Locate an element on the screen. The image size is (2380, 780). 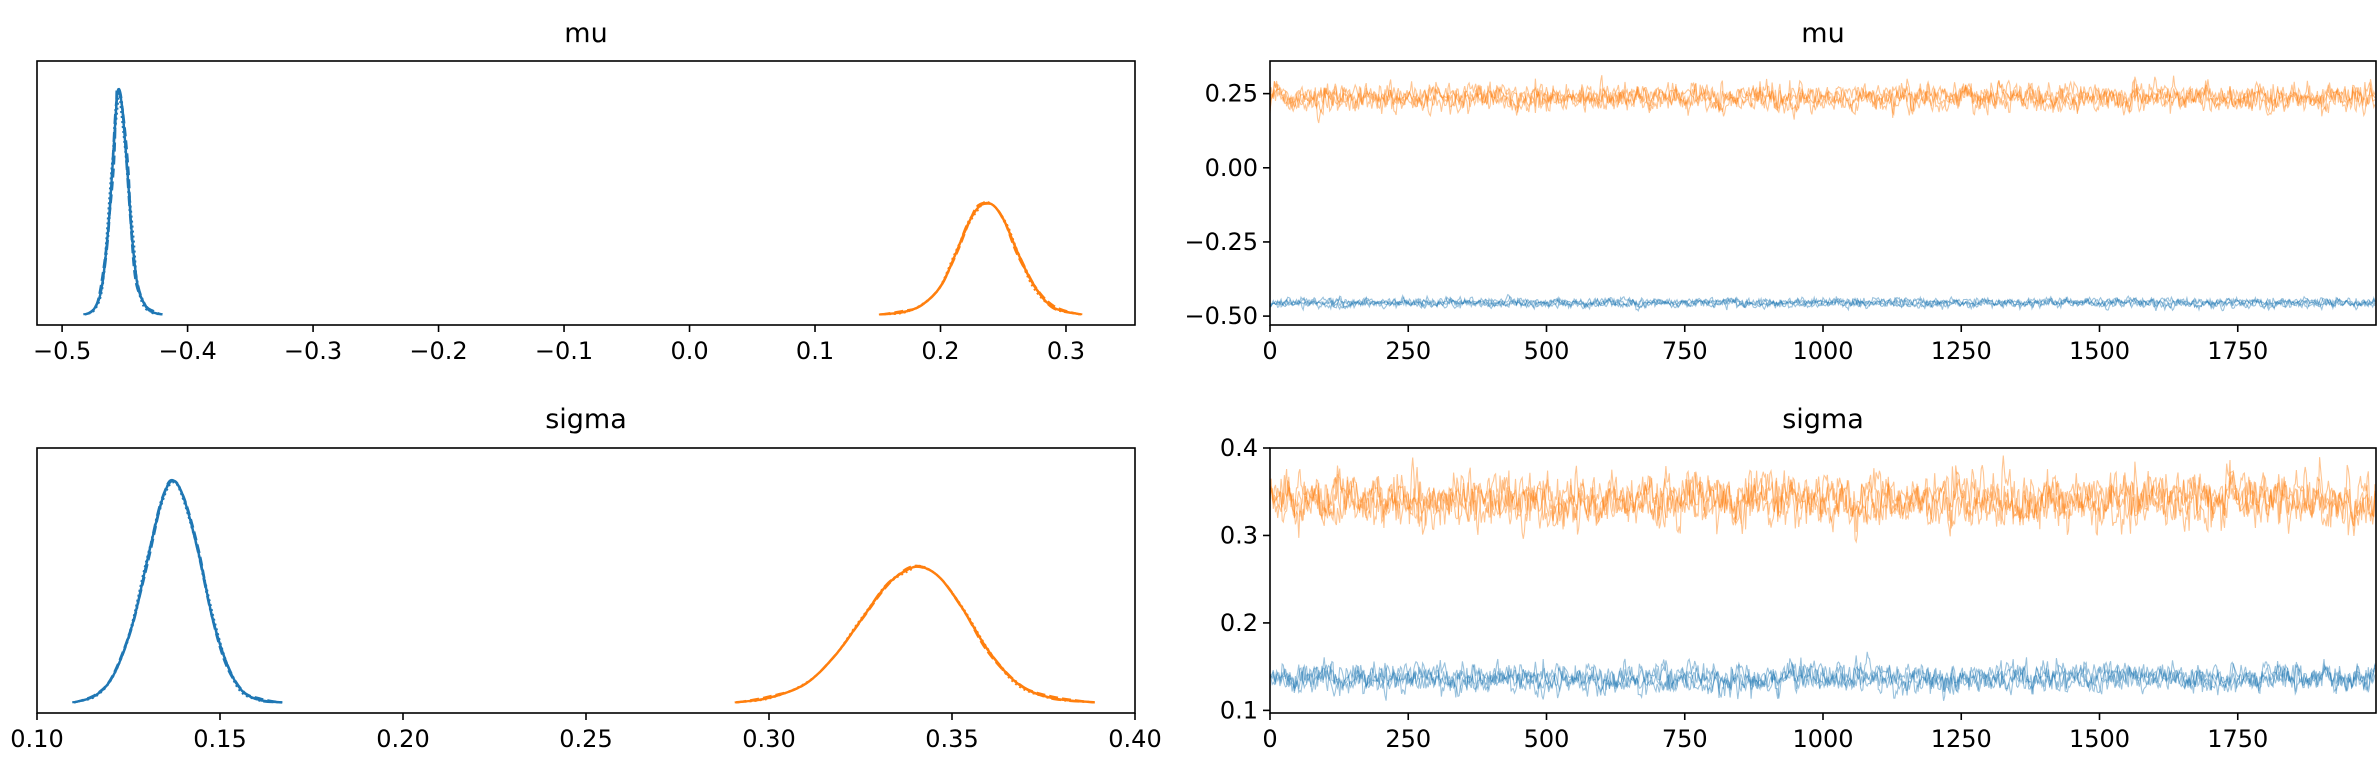
x-tick-label: 0.10 is located at coordinates (36, 739).